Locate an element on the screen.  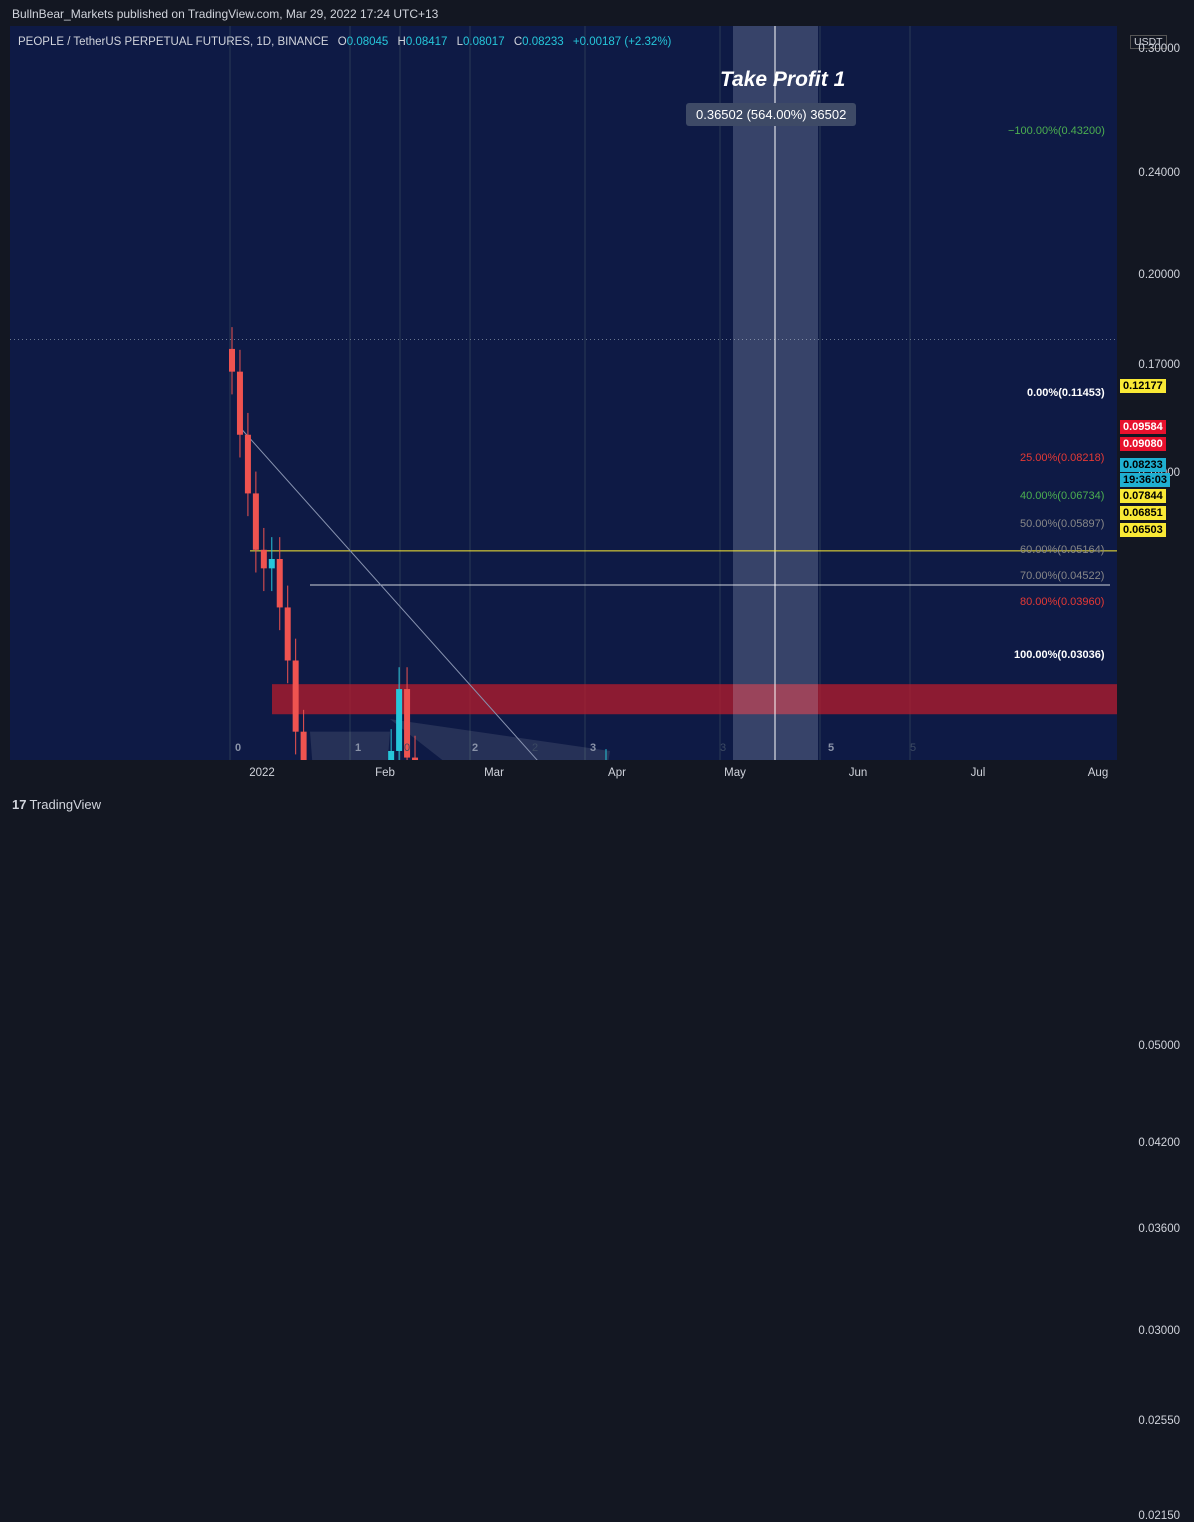
price-badge: 0.06503 is located at coordinates (1143, 530).